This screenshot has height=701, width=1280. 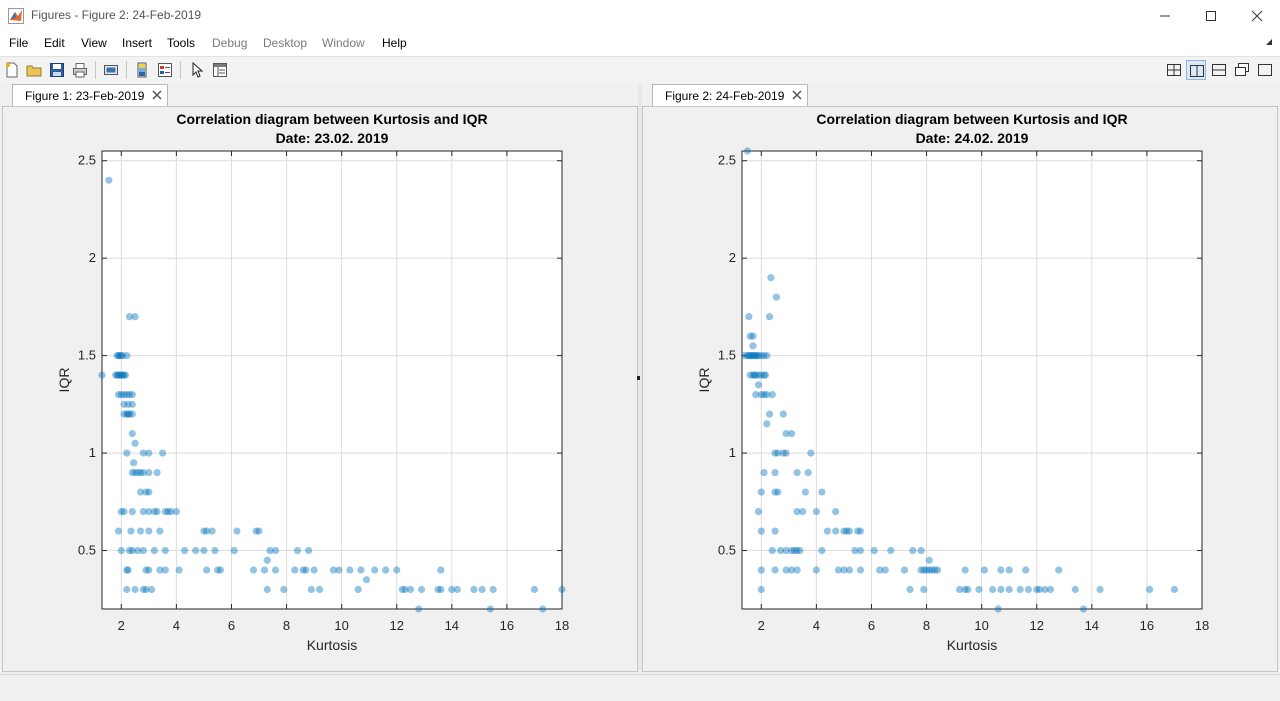 I want to click on property-inspector-button, so click(x=220, y=70).